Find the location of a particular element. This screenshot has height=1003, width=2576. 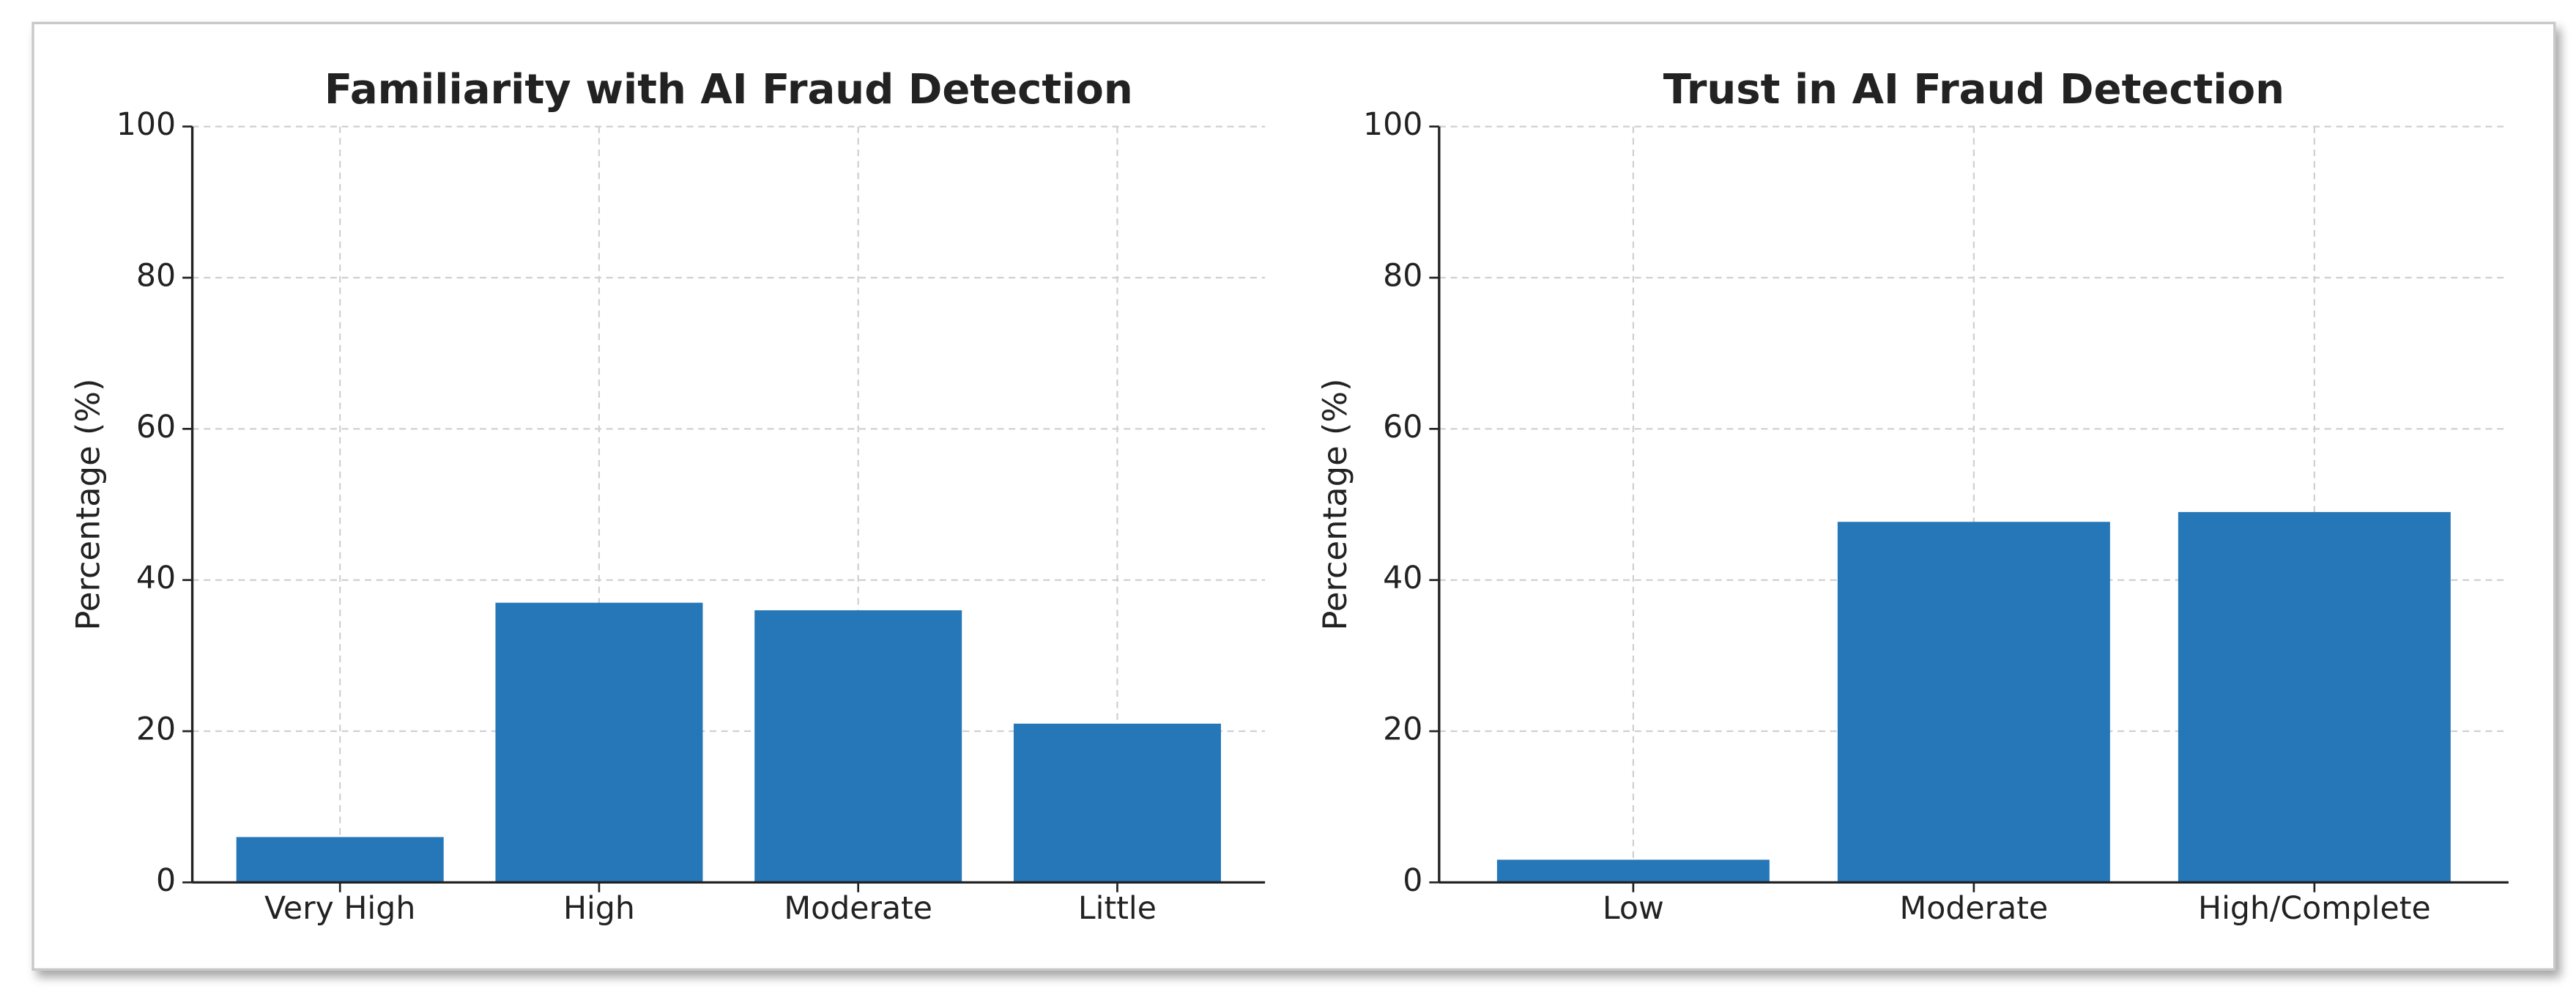

x-tick-label: Little is located at coordinates (1117, 908).